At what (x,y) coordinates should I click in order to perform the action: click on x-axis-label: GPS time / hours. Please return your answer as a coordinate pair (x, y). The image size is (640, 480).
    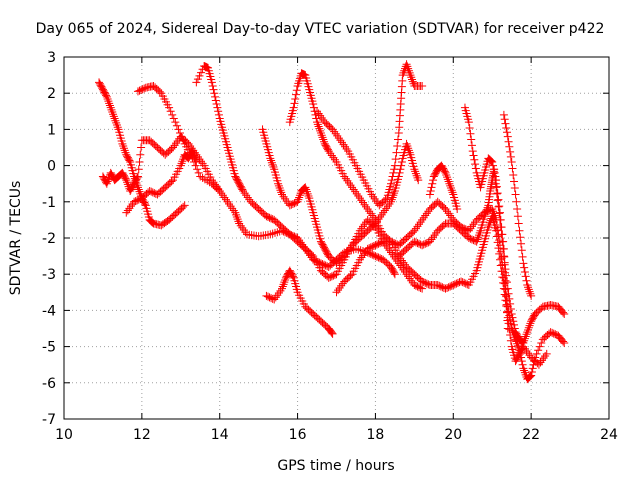
    Looking at the image, I should click on (335, 466).